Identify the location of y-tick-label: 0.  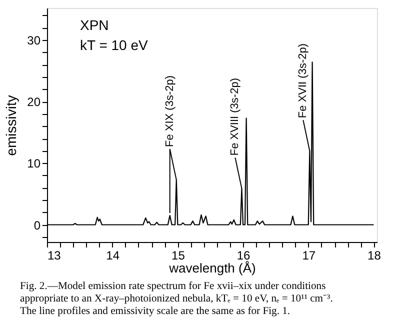
(37, 225).